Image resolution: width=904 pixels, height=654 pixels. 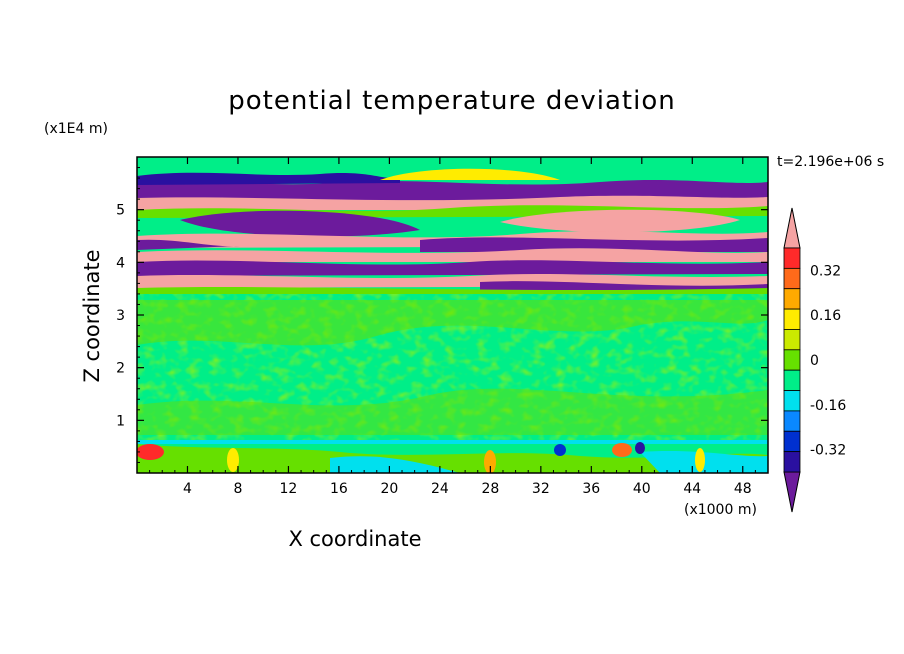 What do you see at coordinates (828, 451) in the screenshot?
I see `colorbar-label: -0.32` at bounding box center [828, 451].